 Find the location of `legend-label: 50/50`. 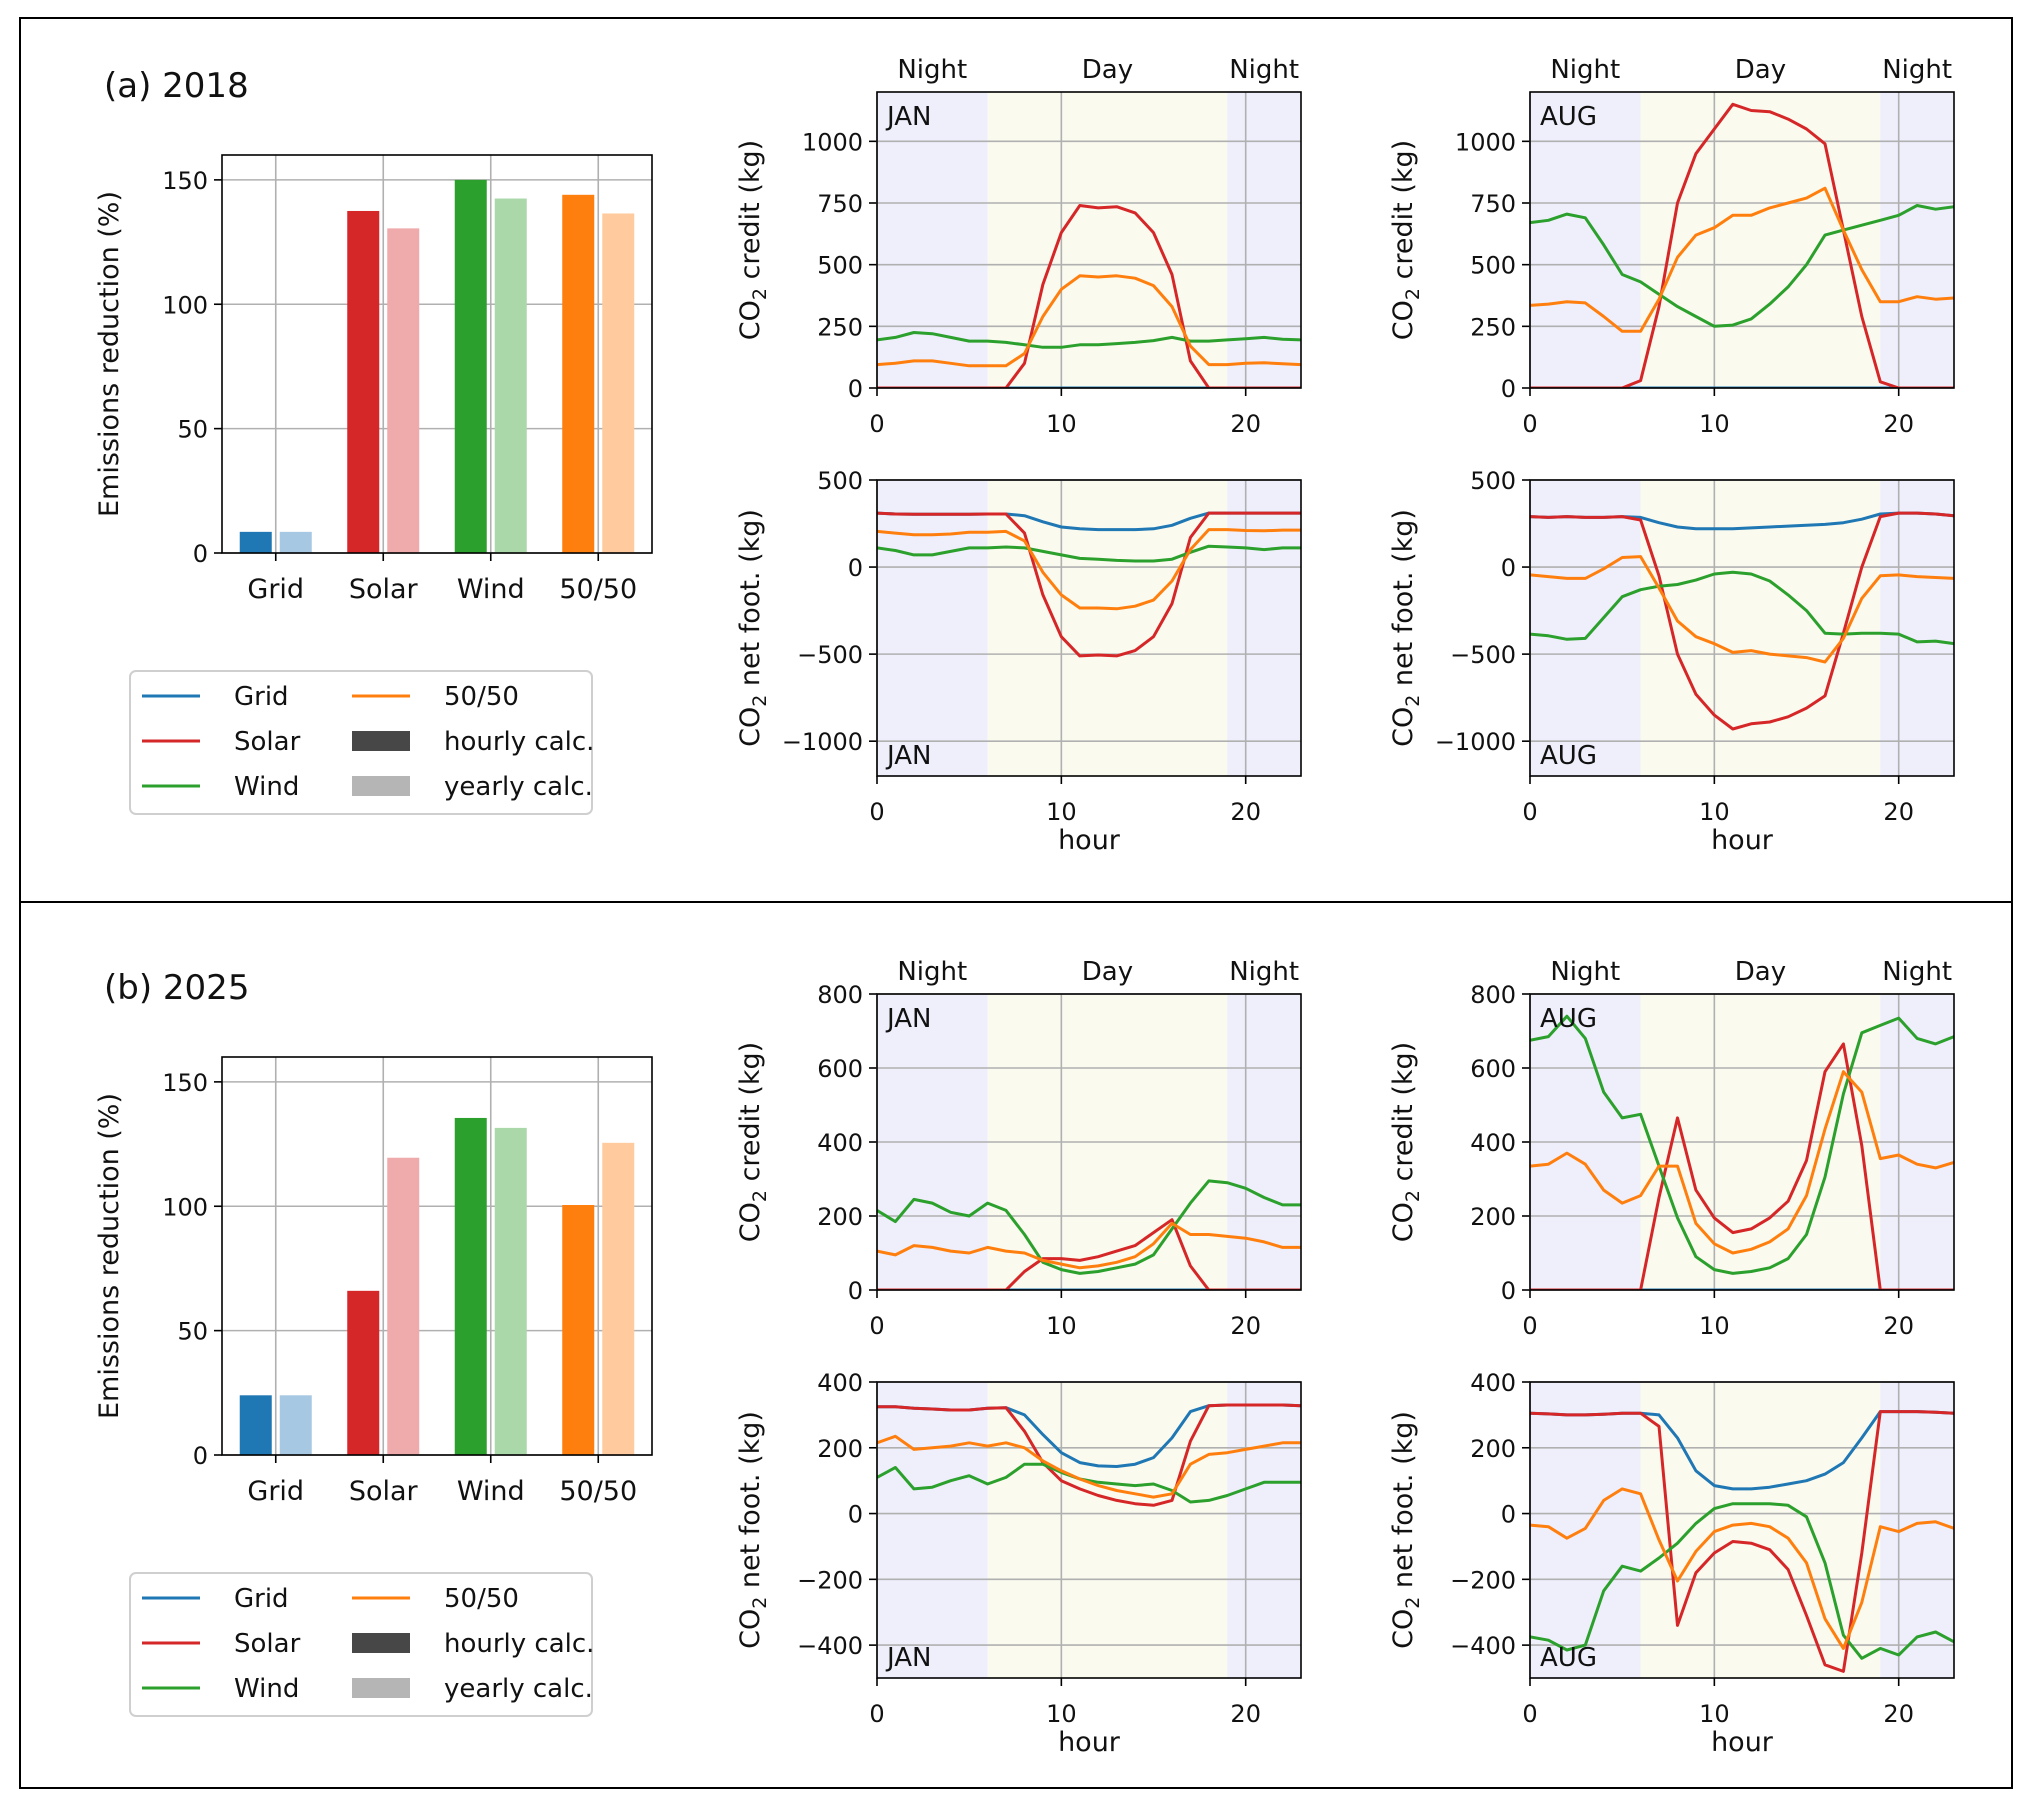

legend-label: 50/50 is located at coordinates (481, 697).